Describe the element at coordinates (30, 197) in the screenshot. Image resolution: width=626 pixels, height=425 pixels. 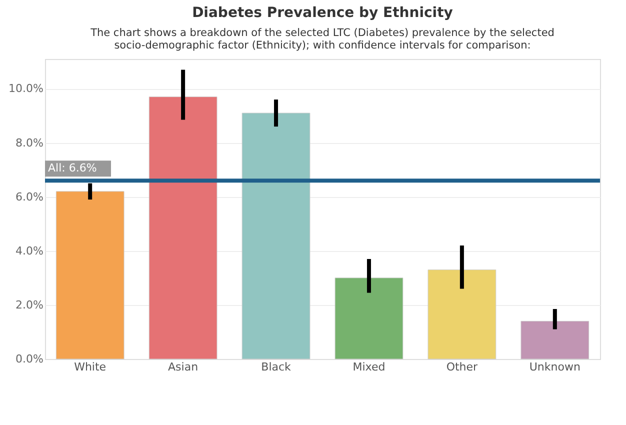
I see `y-tick-label: 6.0%` at that location.